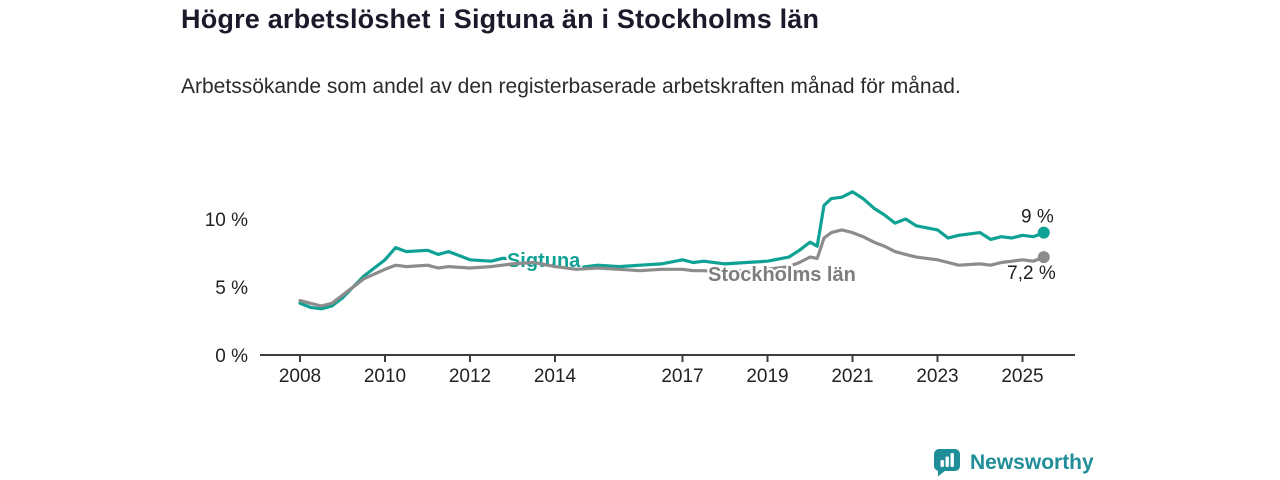 The height and width of the screenshot is (480, 1280). I want to click on series-line-sigtuna, so click(672, 250).